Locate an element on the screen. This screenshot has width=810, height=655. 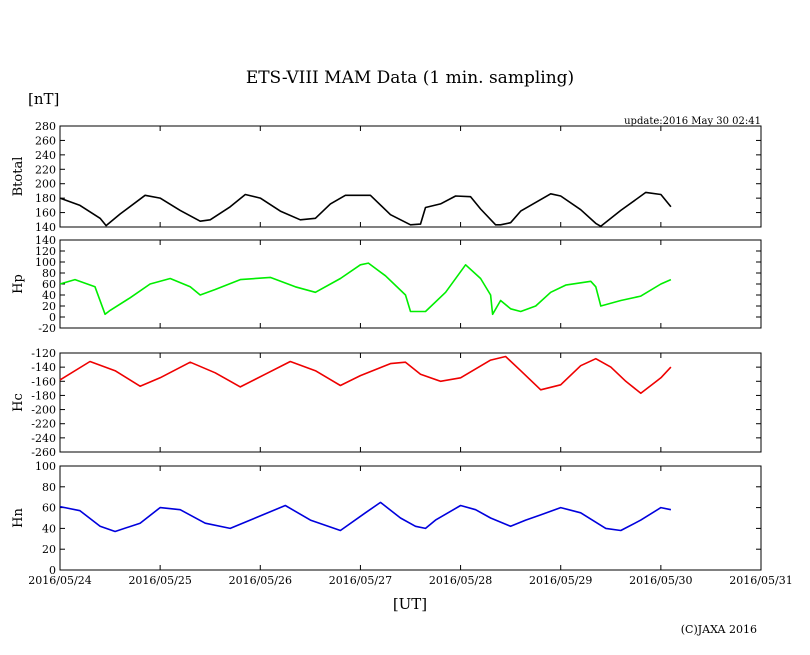
y-tick-label: 260 is located at coordinates (45, 140).